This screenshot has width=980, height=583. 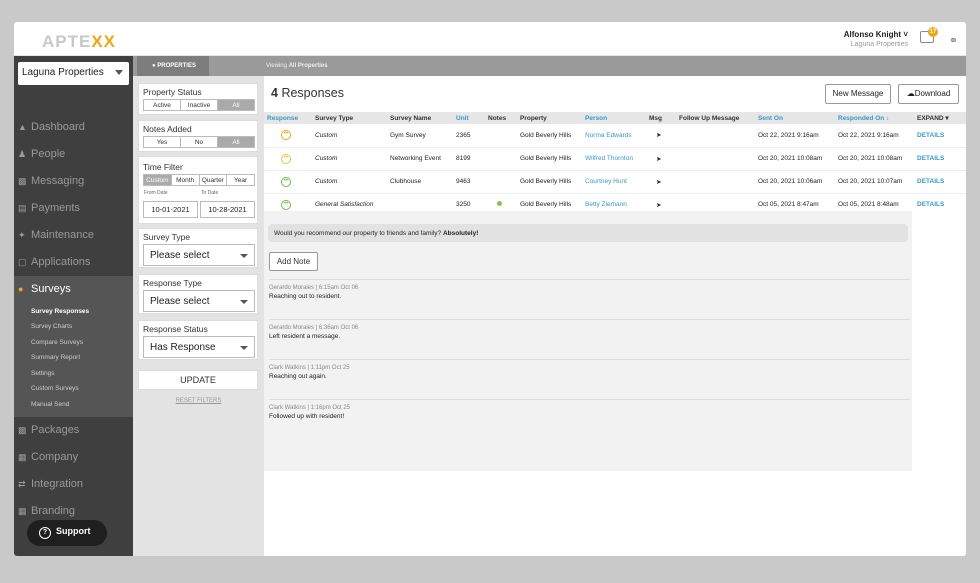 What do you see at coordinates (795, 118) in the screenshot?
I see `col-sent-on: Sent On` at bounding box center [795, 118].